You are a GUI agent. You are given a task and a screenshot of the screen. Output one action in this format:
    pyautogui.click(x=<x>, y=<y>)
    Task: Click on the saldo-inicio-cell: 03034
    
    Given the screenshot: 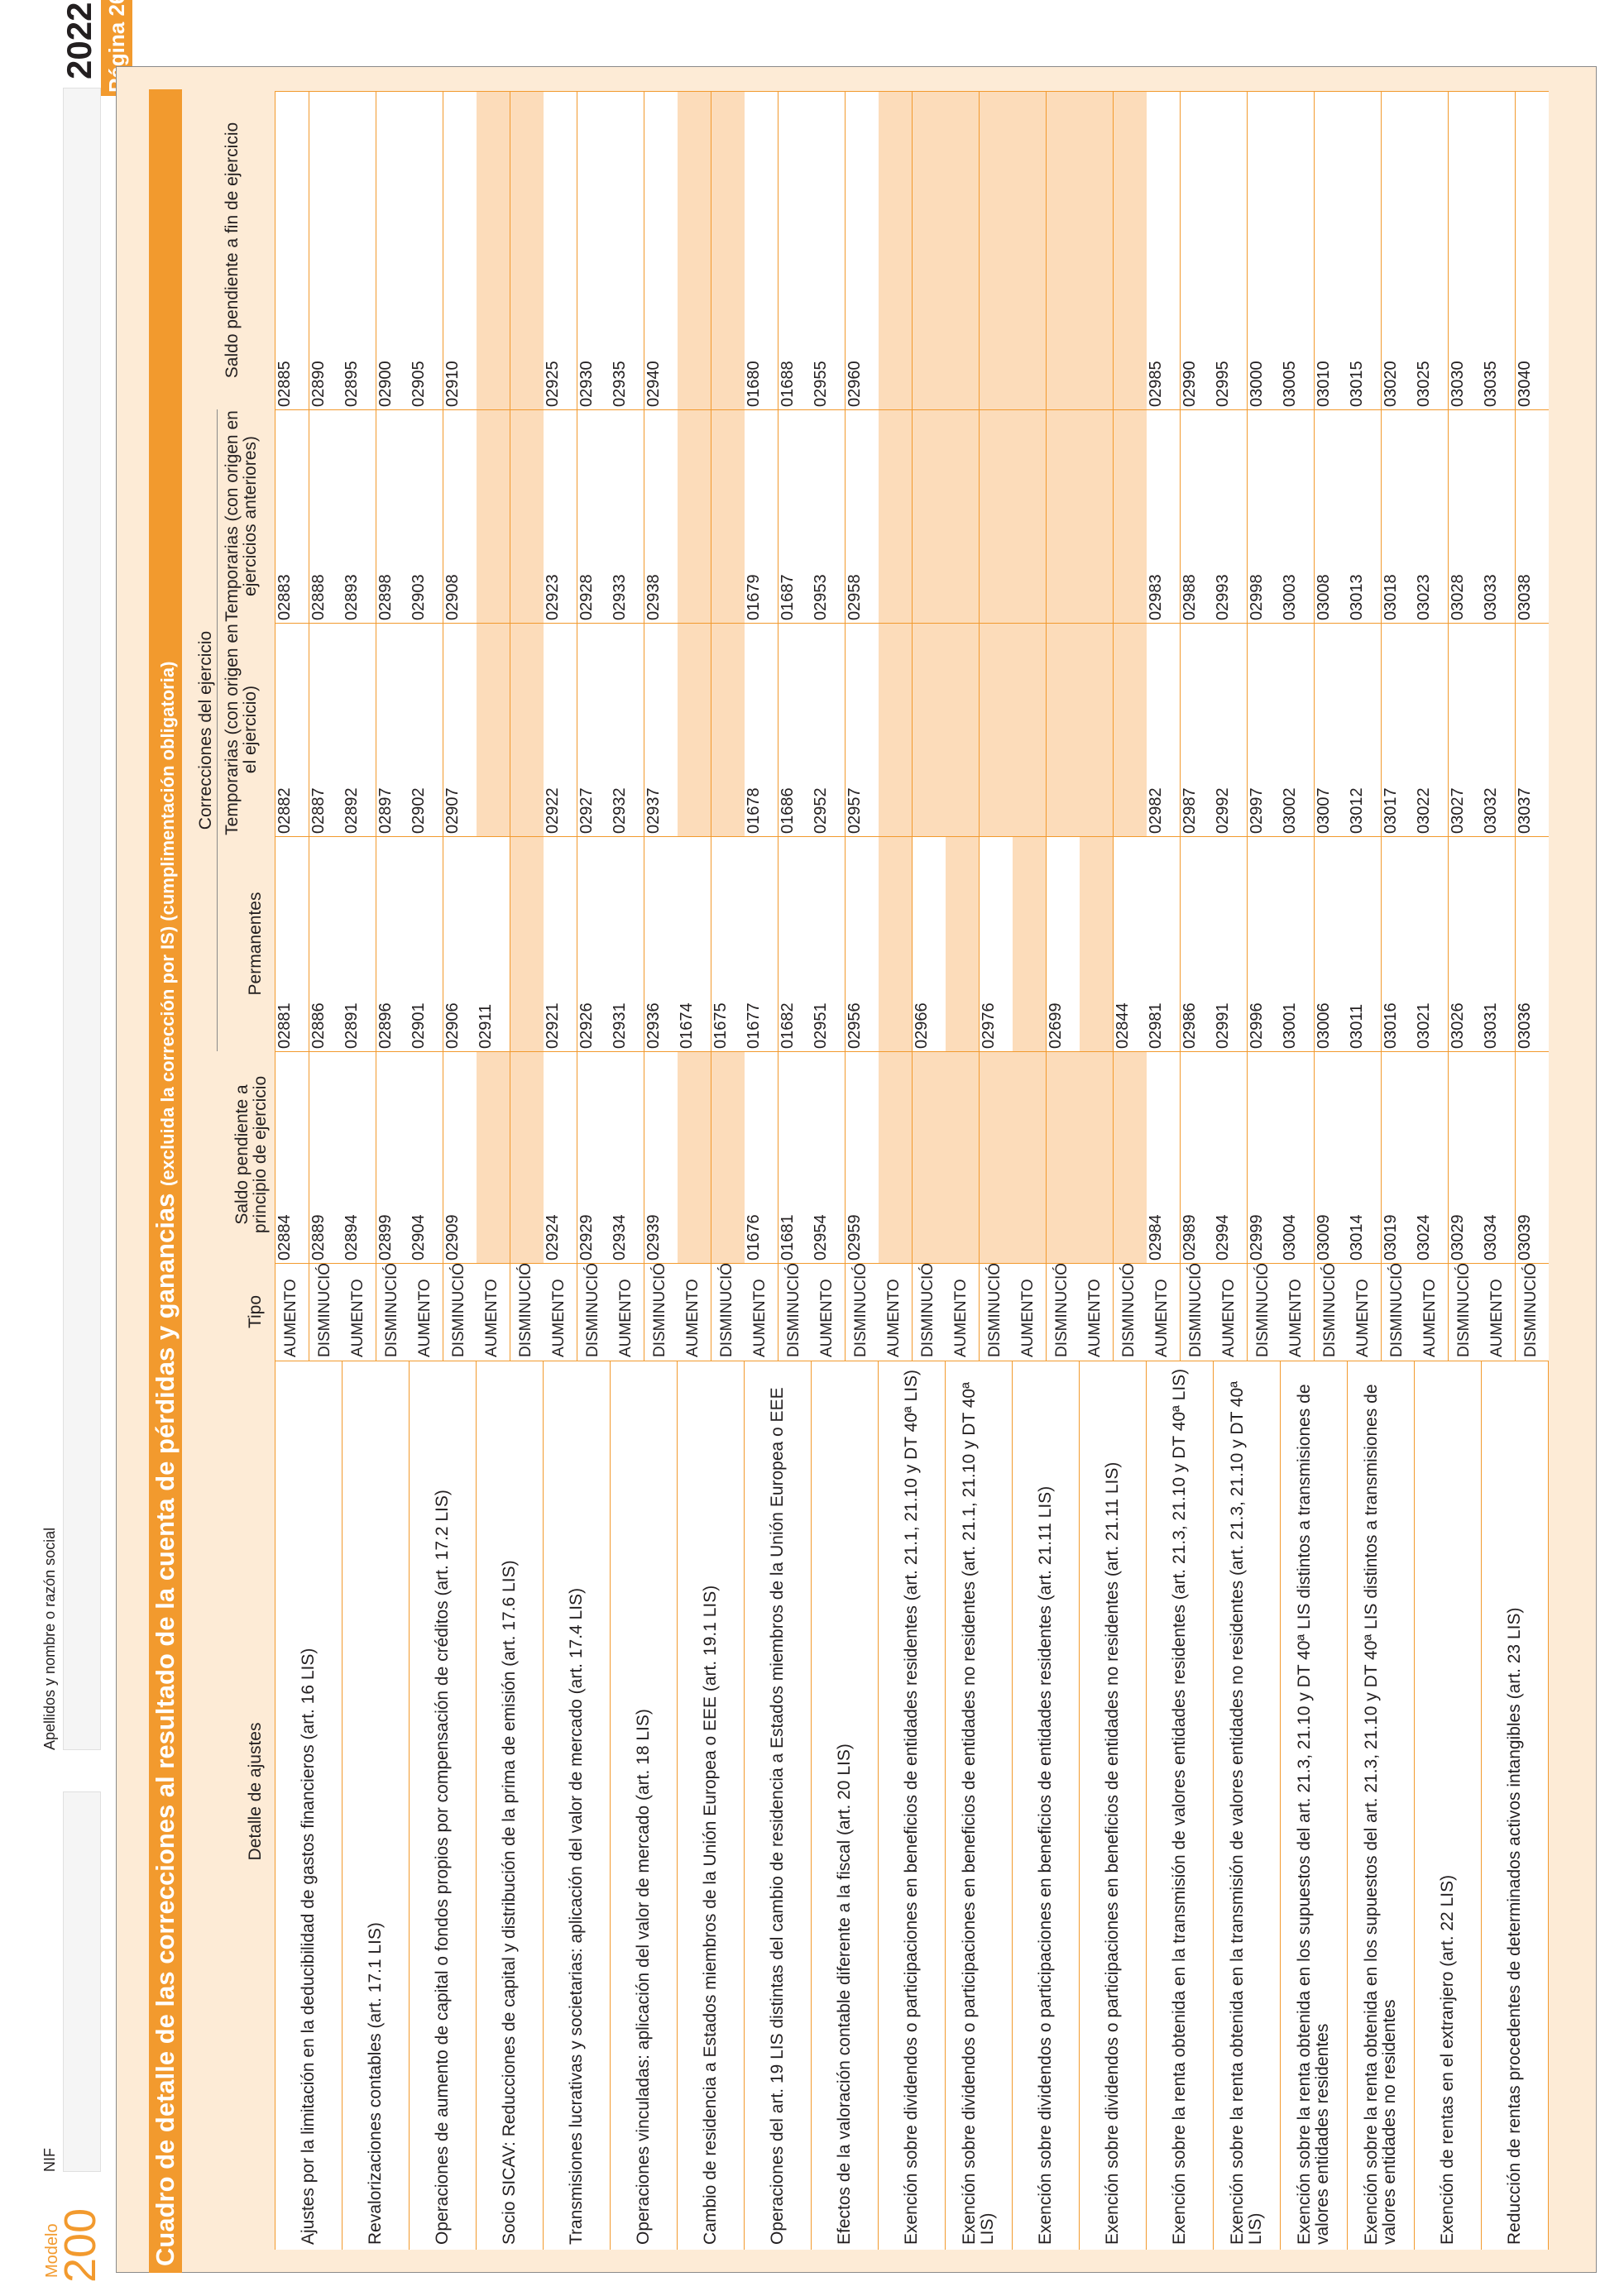 What is the action you would take?
    pyautogui.click(x=1498, y=1157)
    